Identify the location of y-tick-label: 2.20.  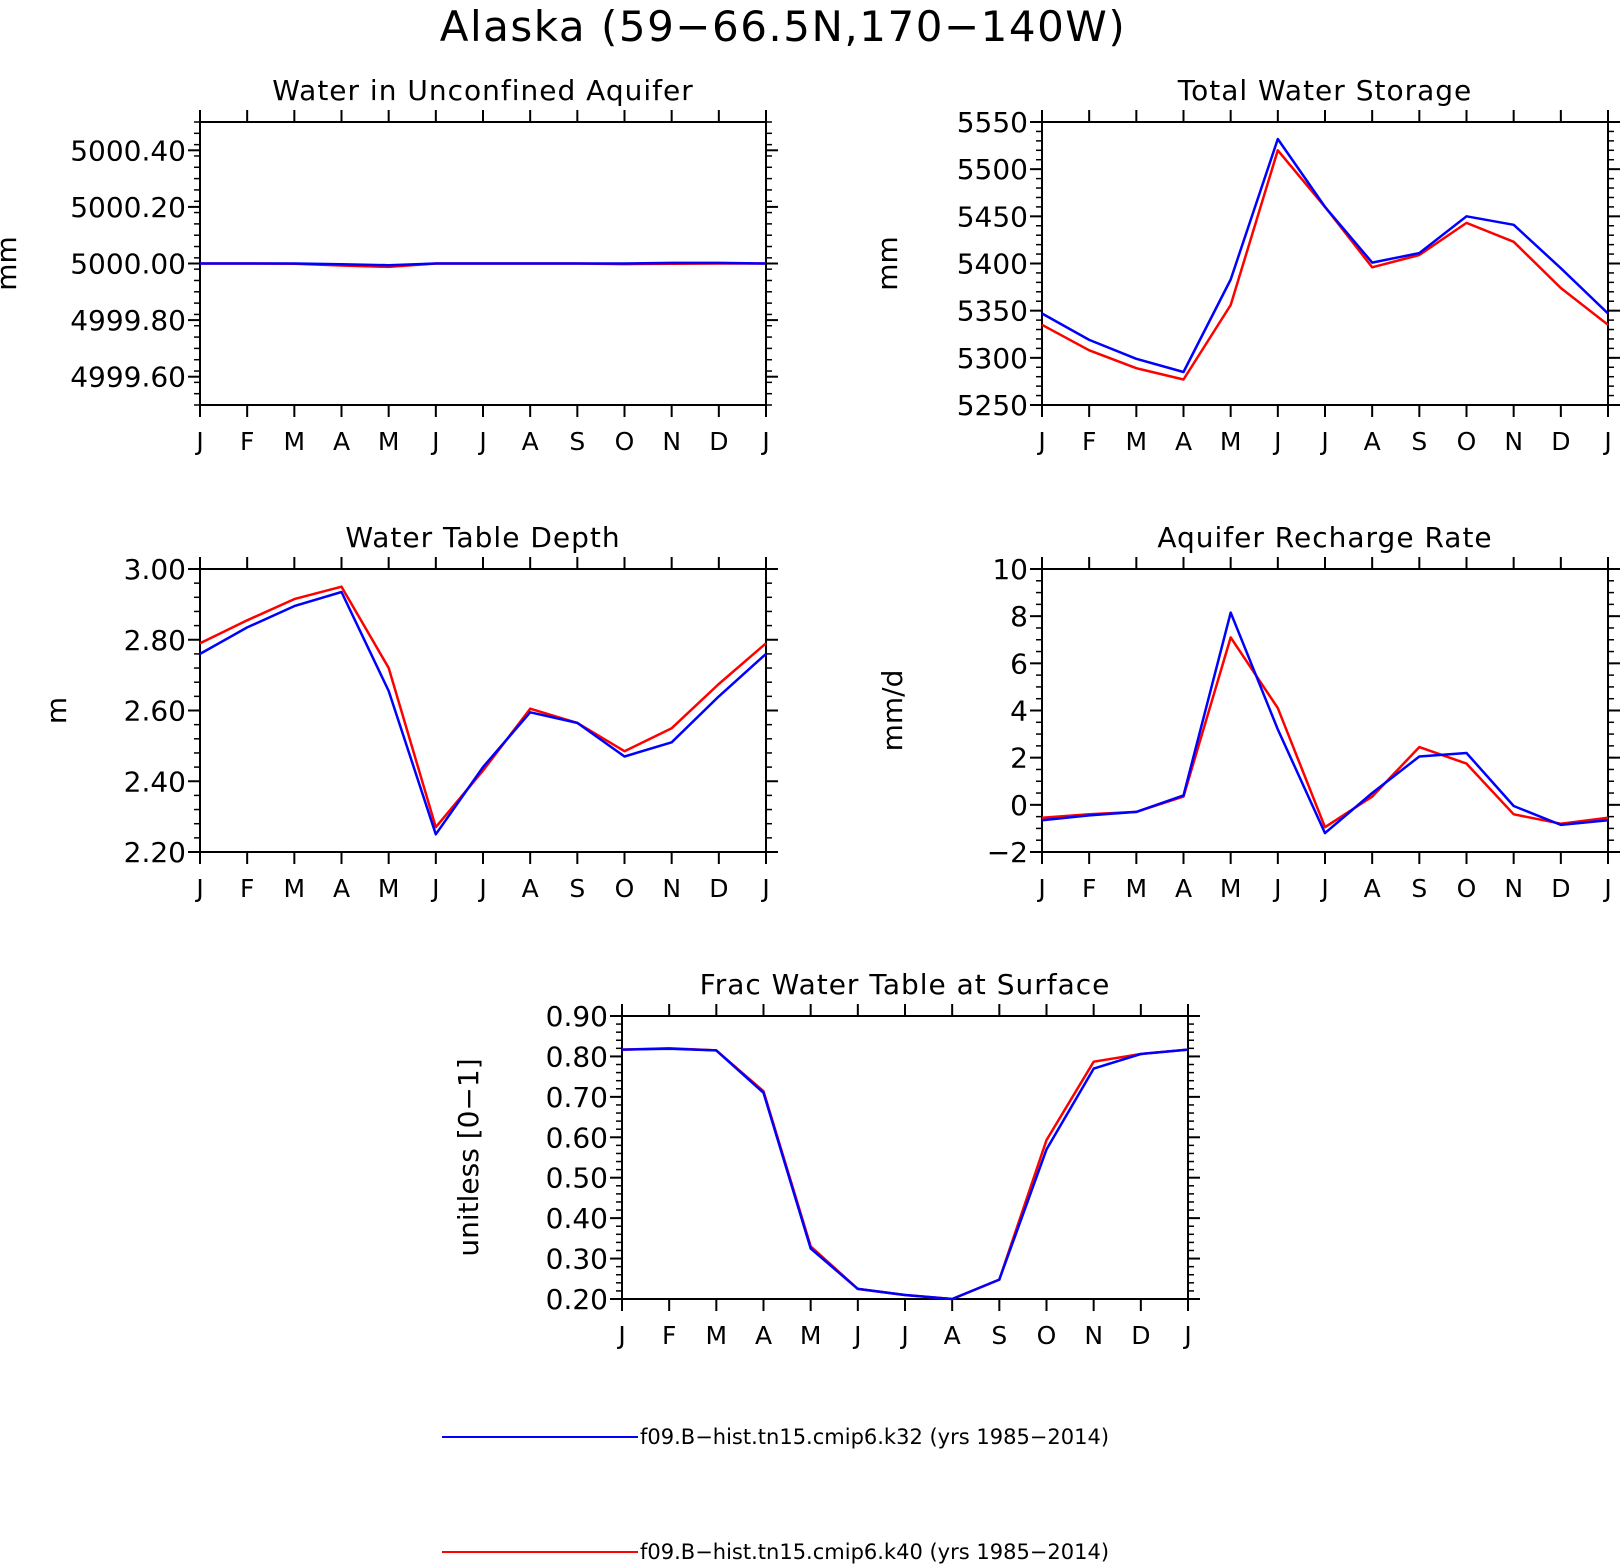
(155, 852).